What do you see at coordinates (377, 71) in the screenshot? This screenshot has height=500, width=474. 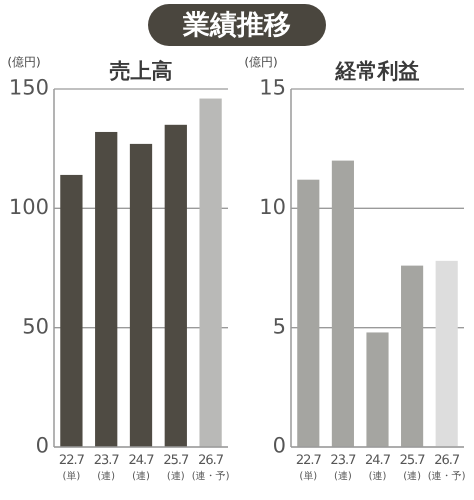 I see `chart-title: 経常利益` at bounding box center [377, 71].